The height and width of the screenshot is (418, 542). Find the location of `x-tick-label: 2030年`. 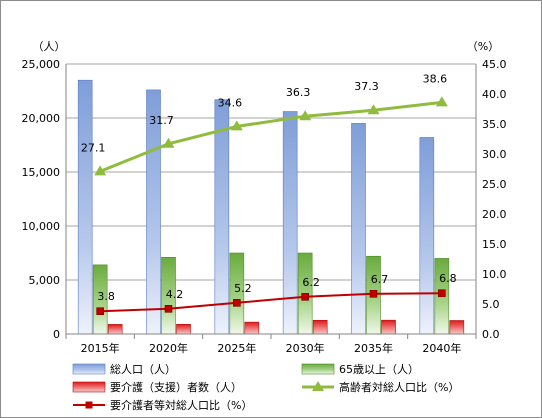

x-tick-label: 2030年 is located at coordinates (305, 348).